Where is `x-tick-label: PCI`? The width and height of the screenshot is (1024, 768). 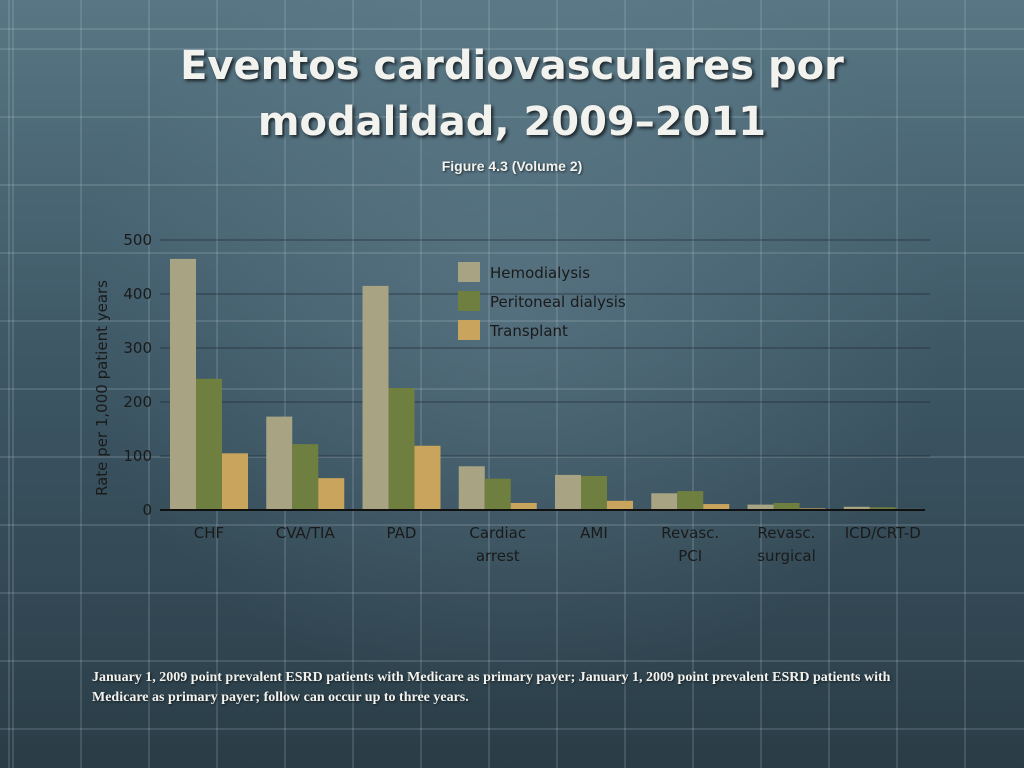
x-tick-label: PCI is located at coordinates (690, 556).